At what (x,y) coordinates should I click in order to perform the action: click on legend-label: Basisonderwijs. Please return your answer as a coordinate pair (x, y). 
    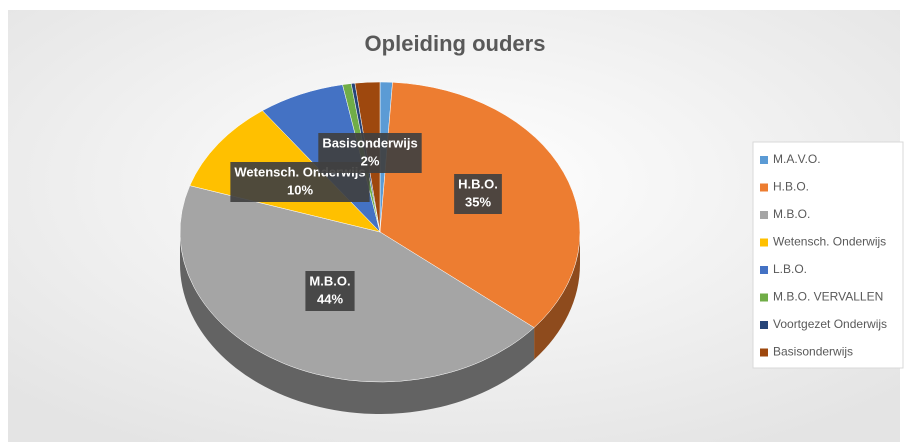
    Looking at the image, I should click on (813, 352).